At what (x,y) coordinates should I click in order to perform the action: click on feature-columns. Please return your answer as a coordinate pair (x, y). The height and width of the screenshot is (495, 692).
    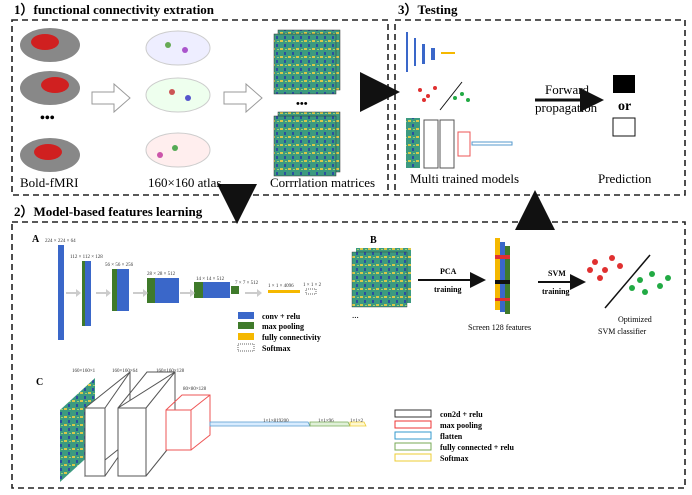
    Looking at the image, I should click on (502, 276).